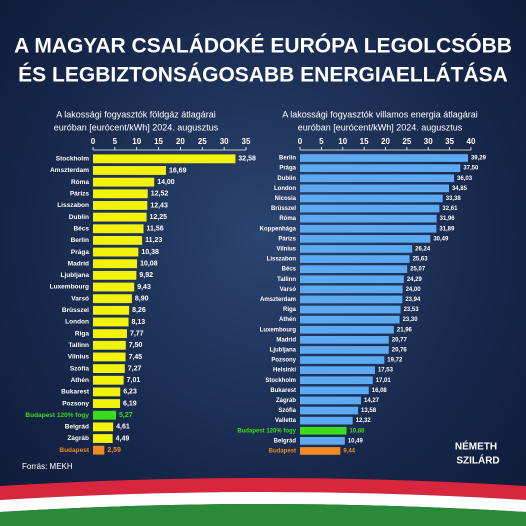 This screenshot has height=526, width=526. I want to click on value-label: 5,27, so click(126, 415).